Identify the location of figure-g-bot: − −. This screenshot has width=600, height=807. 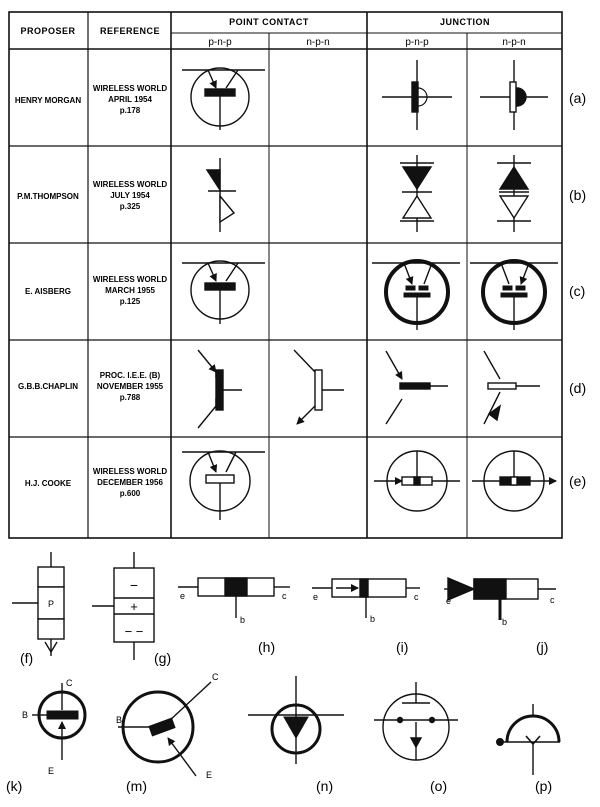
(134, 631).